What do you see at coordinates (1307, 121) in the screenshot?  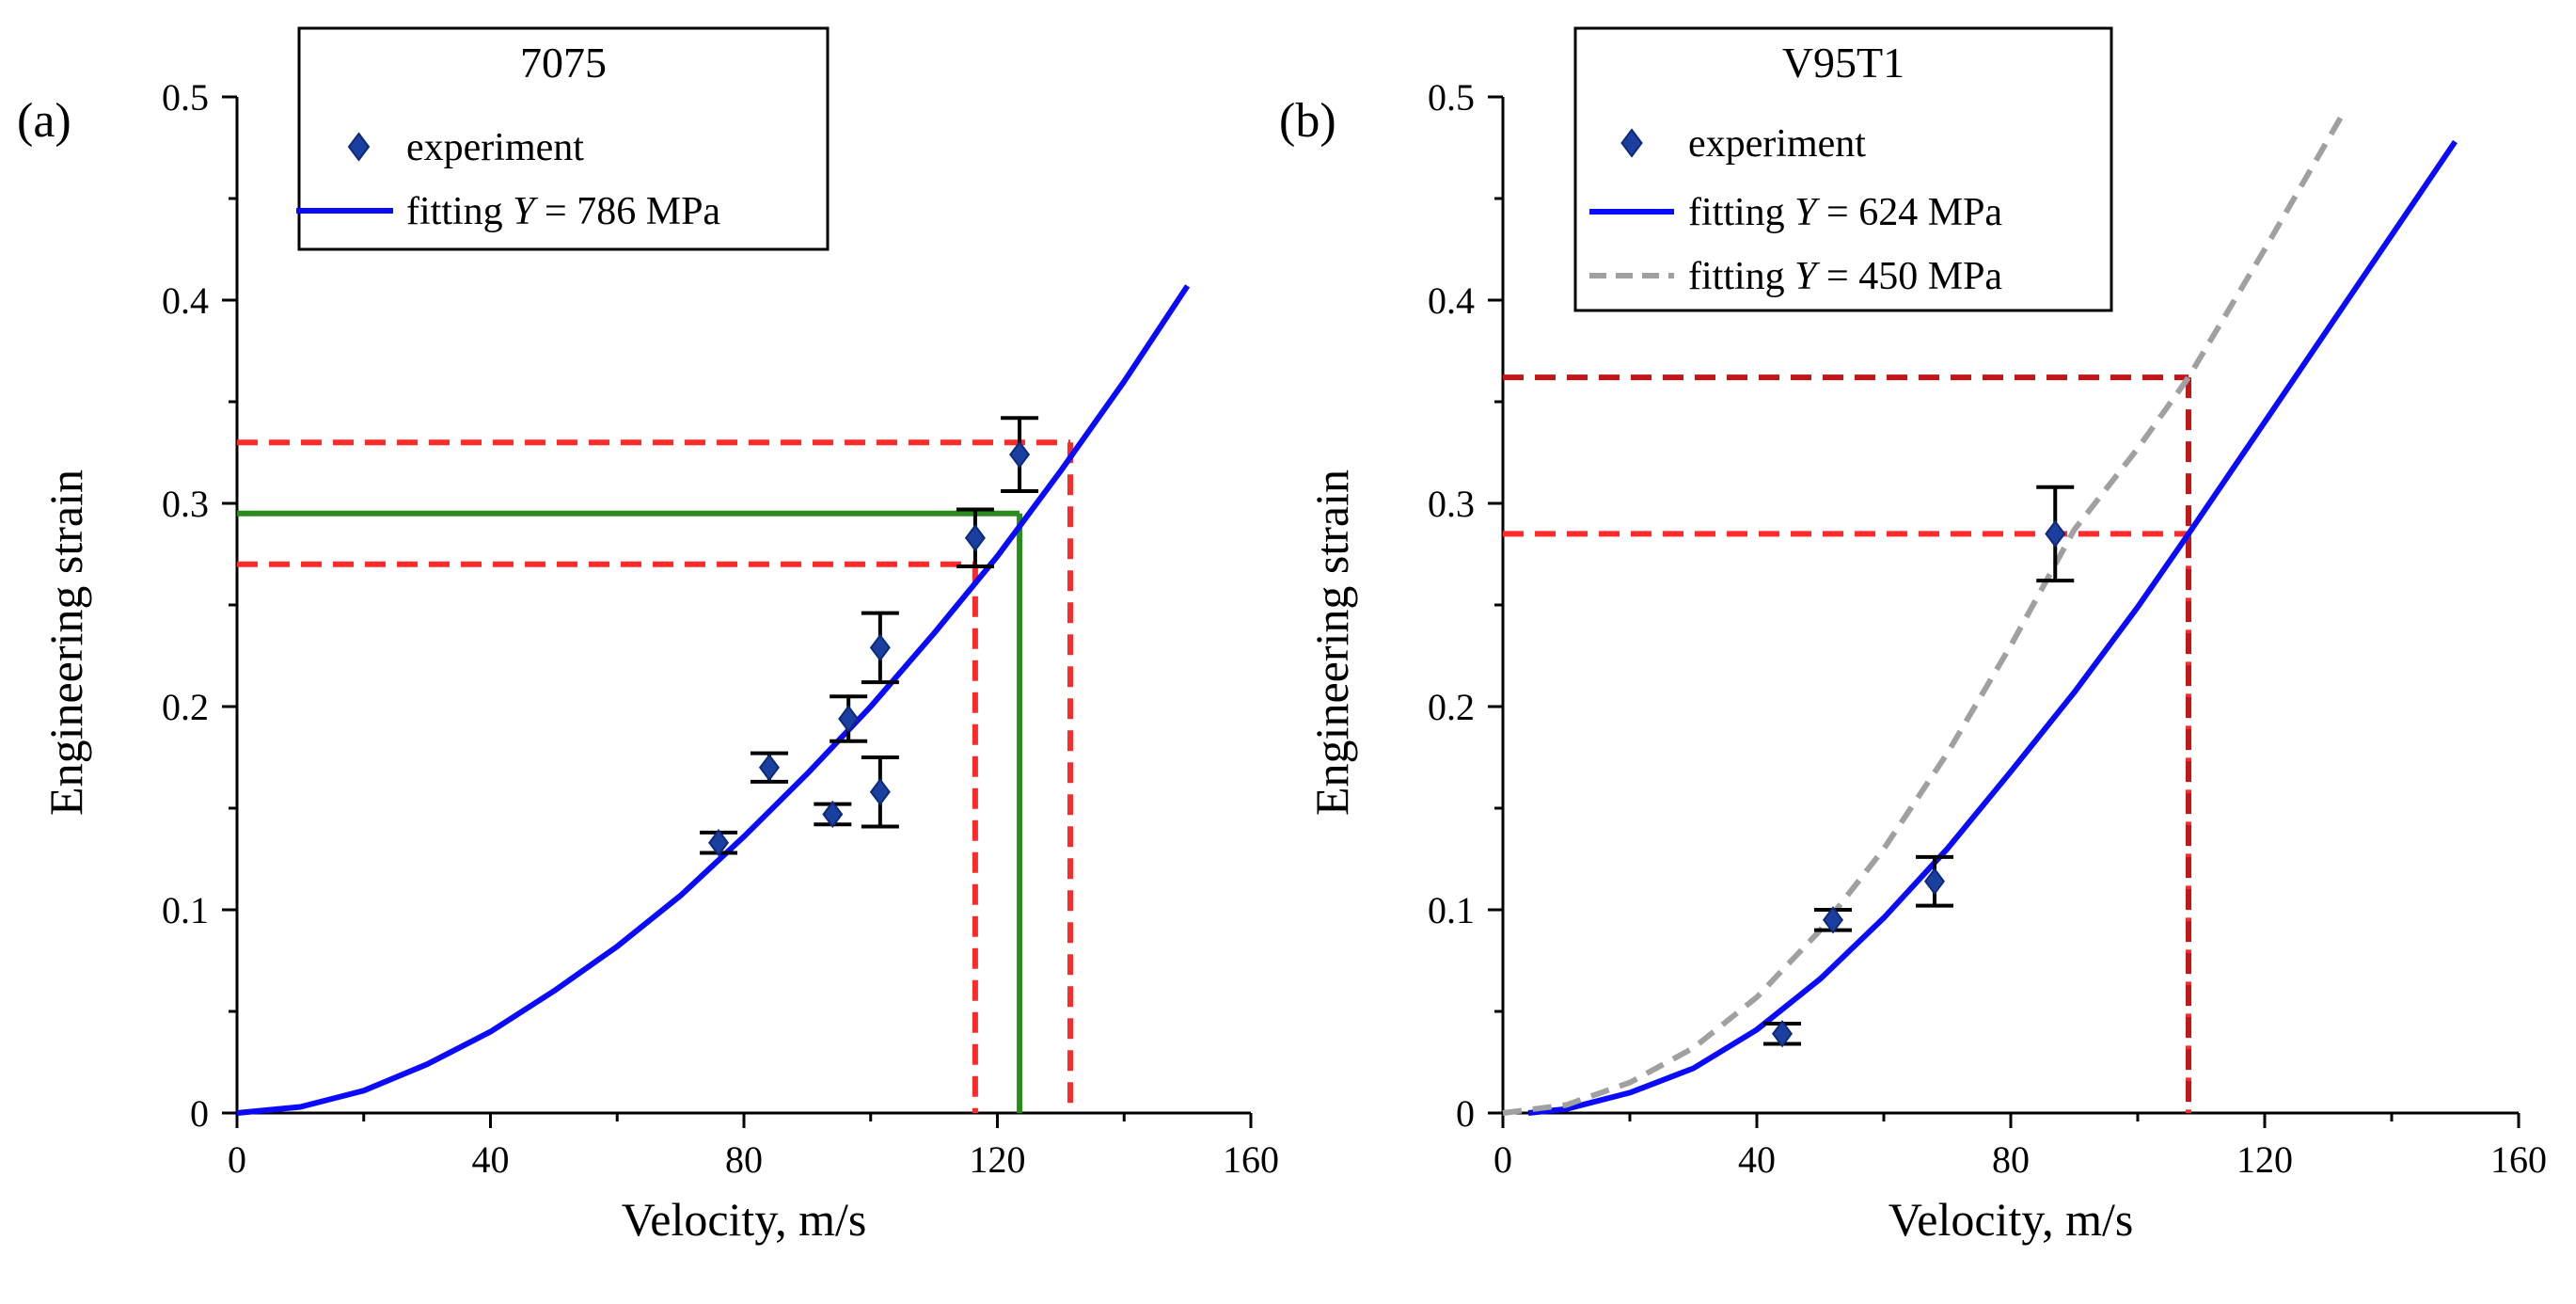 I see `panel-label: (b)` at bounding box center [1307, 121].